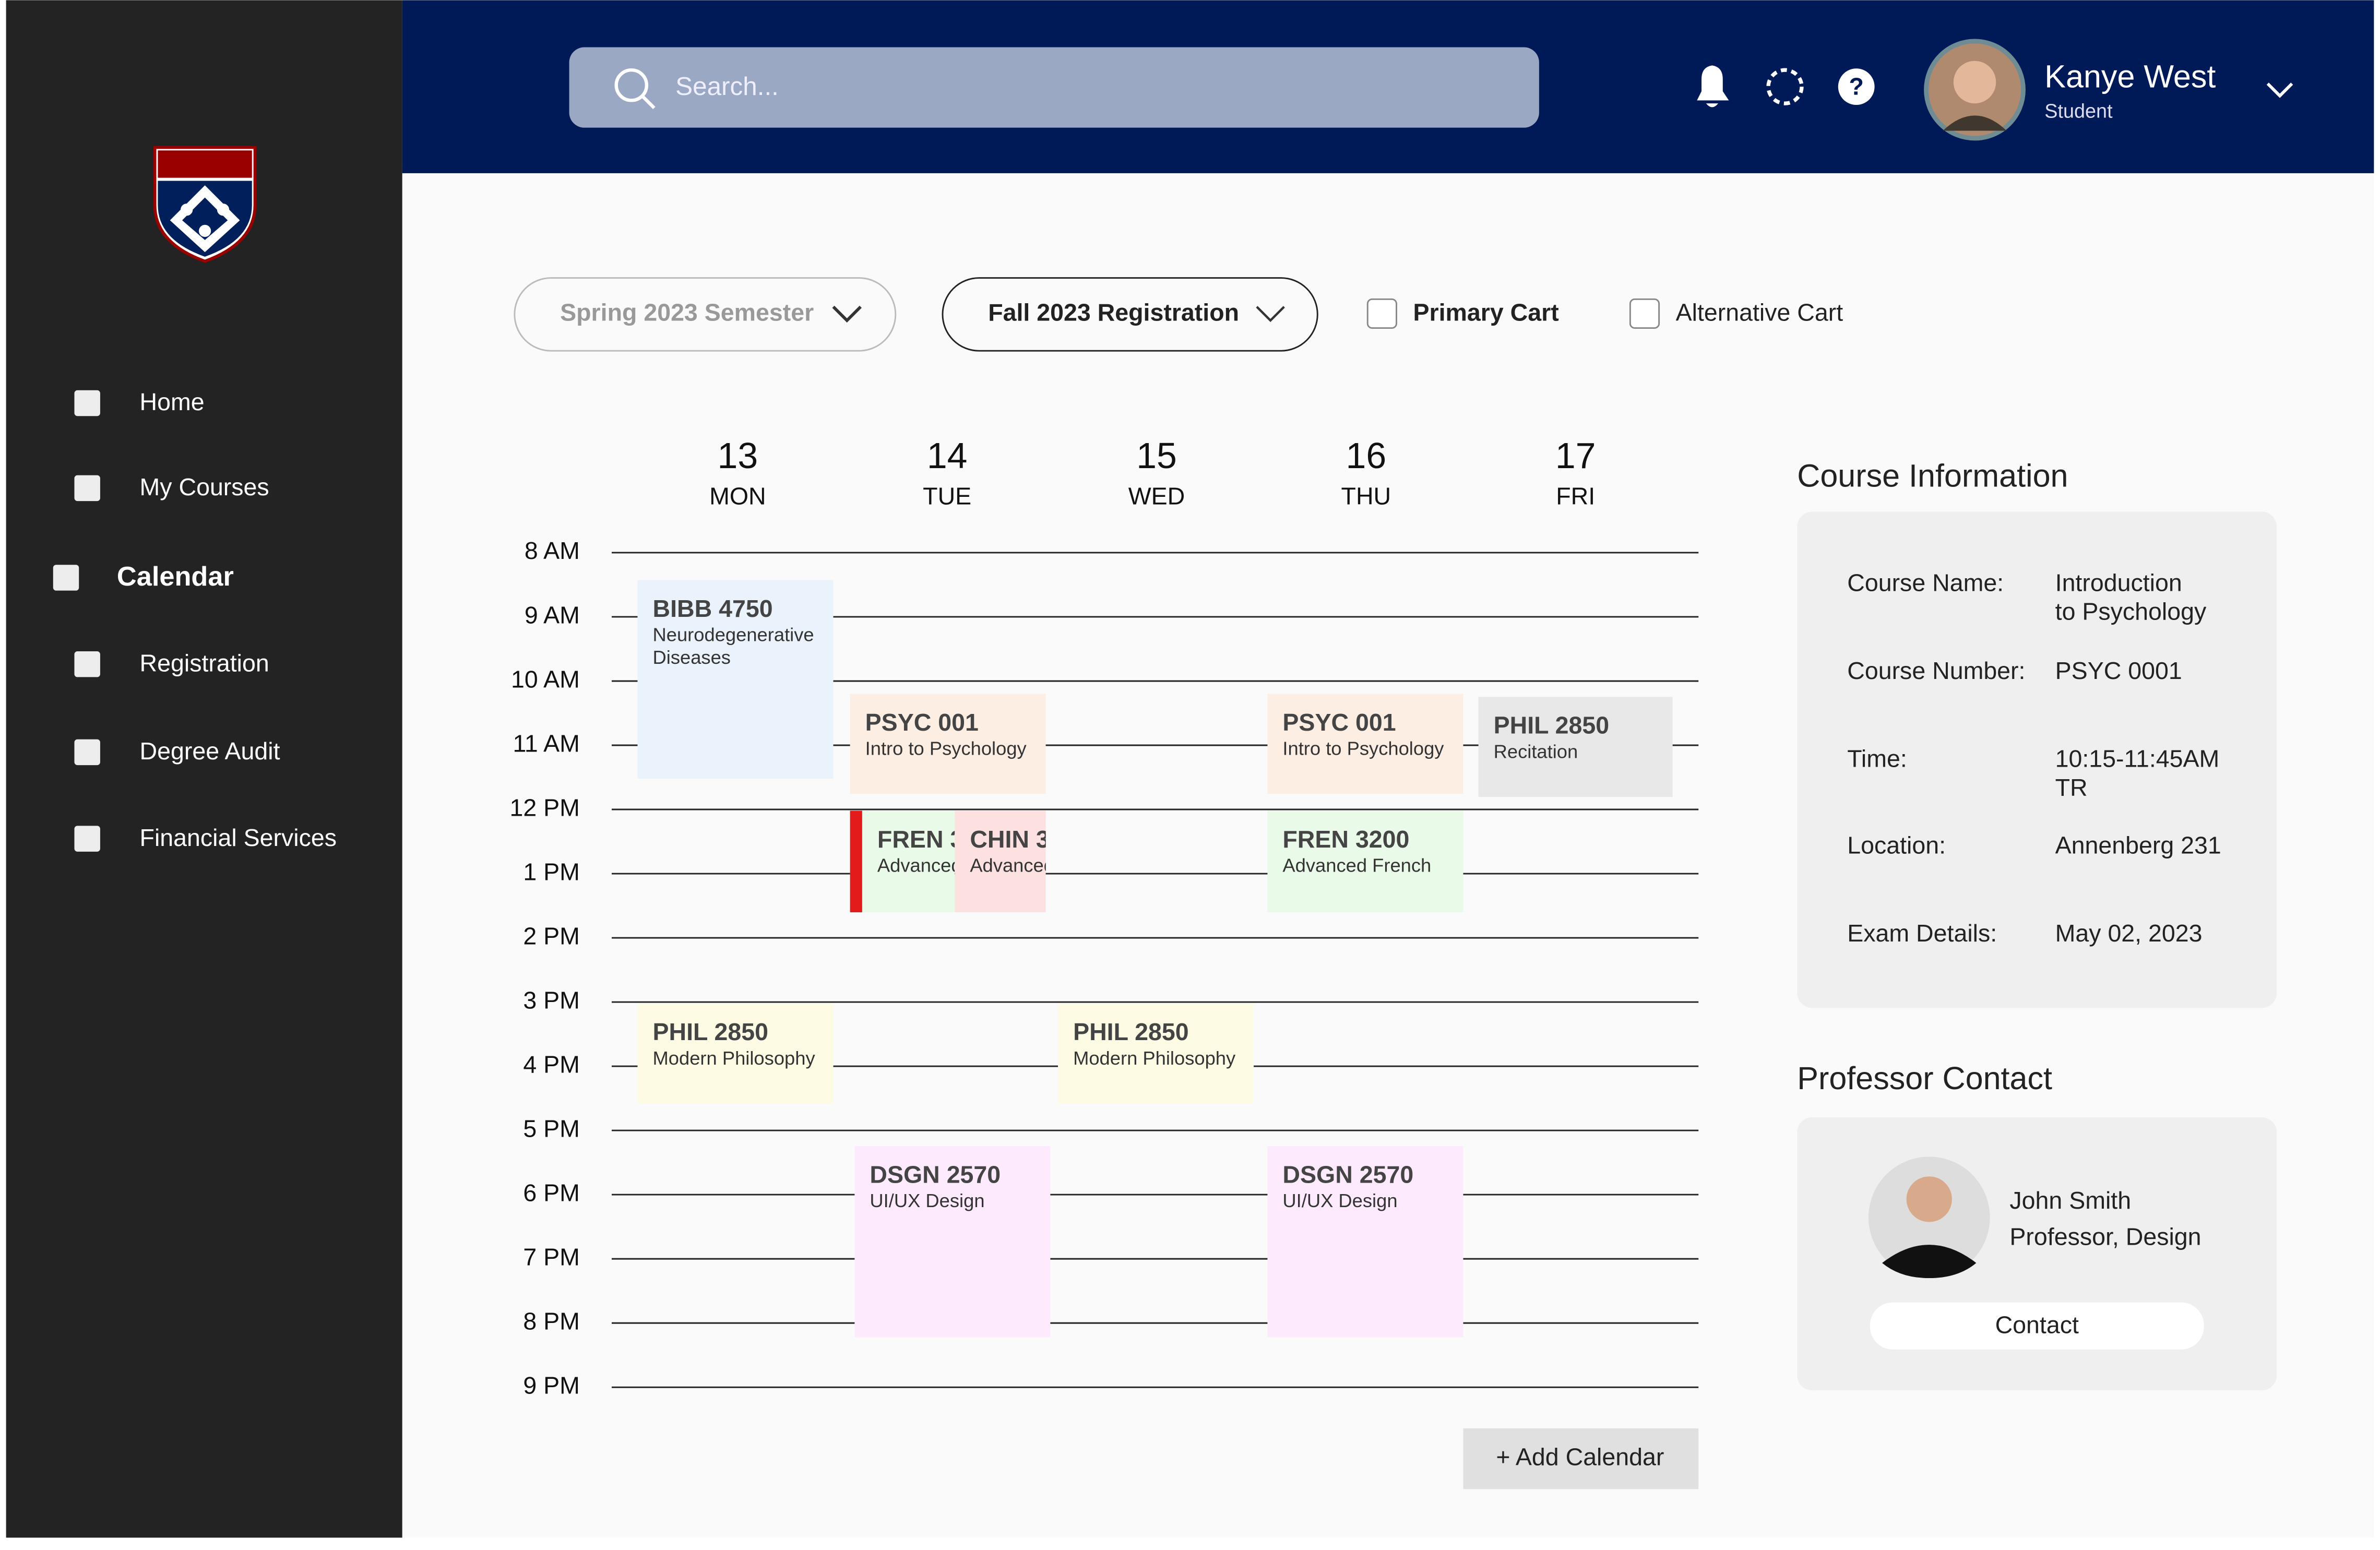  I want to click on event-name: UI/UX Design, so click(927, 1200).